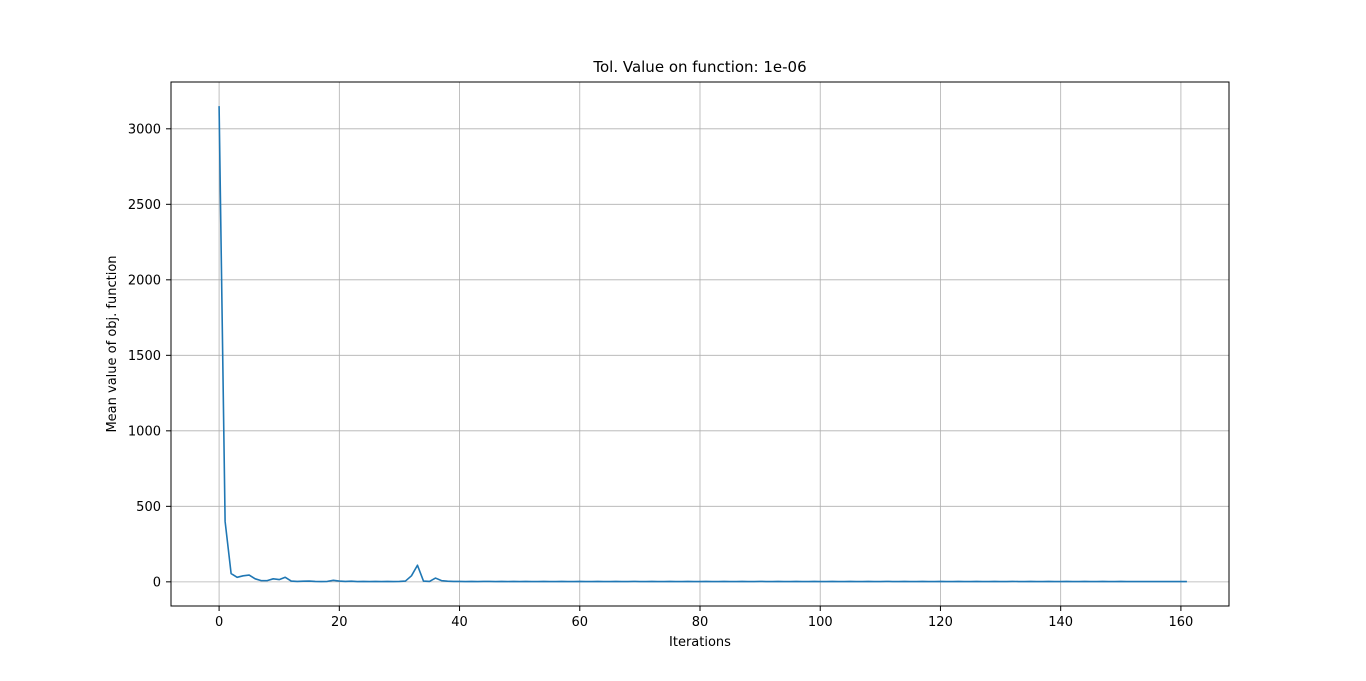  Describe the element at coordinates (579, 622) in the screenshot. I see `x-tick-label: 60` at that location.